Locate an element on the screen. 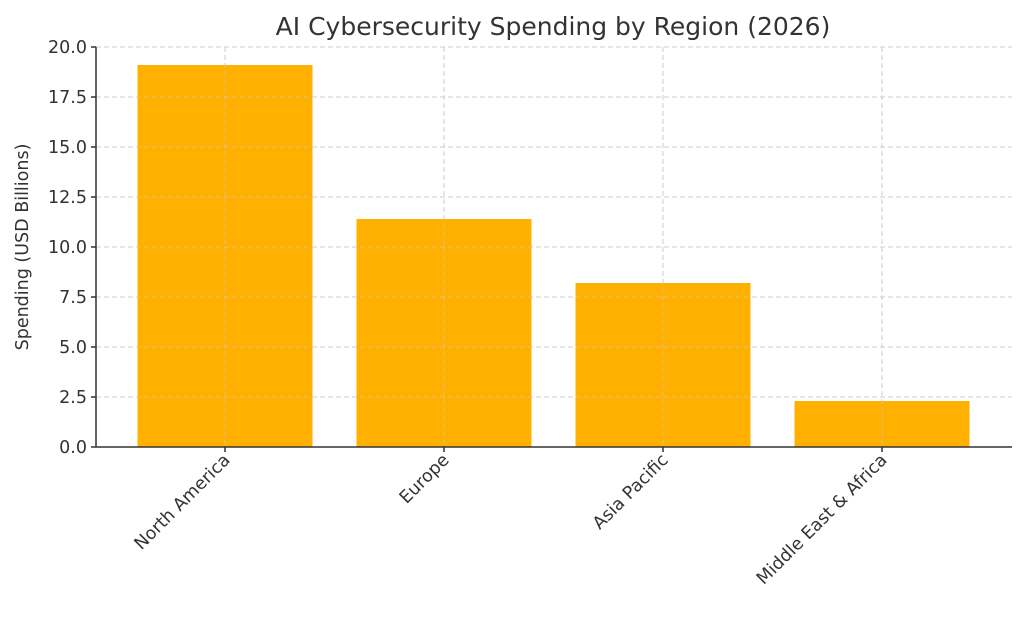  x-tick-label: Middle East & Africa is located at coordinates (822, 519).